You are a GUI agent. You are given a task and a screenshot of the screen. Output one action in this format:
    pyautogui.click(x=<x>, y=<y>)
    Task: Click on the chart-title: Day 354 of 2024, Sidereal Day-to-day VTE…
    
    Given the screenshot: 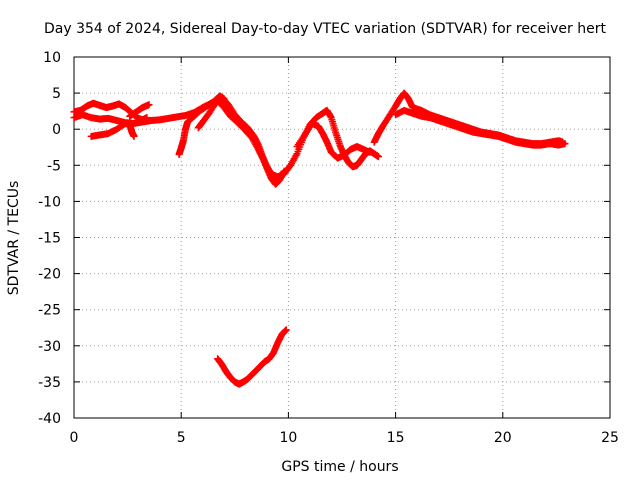 What is the action you would take?
    pyautogui.click(x=325, y=29)
    